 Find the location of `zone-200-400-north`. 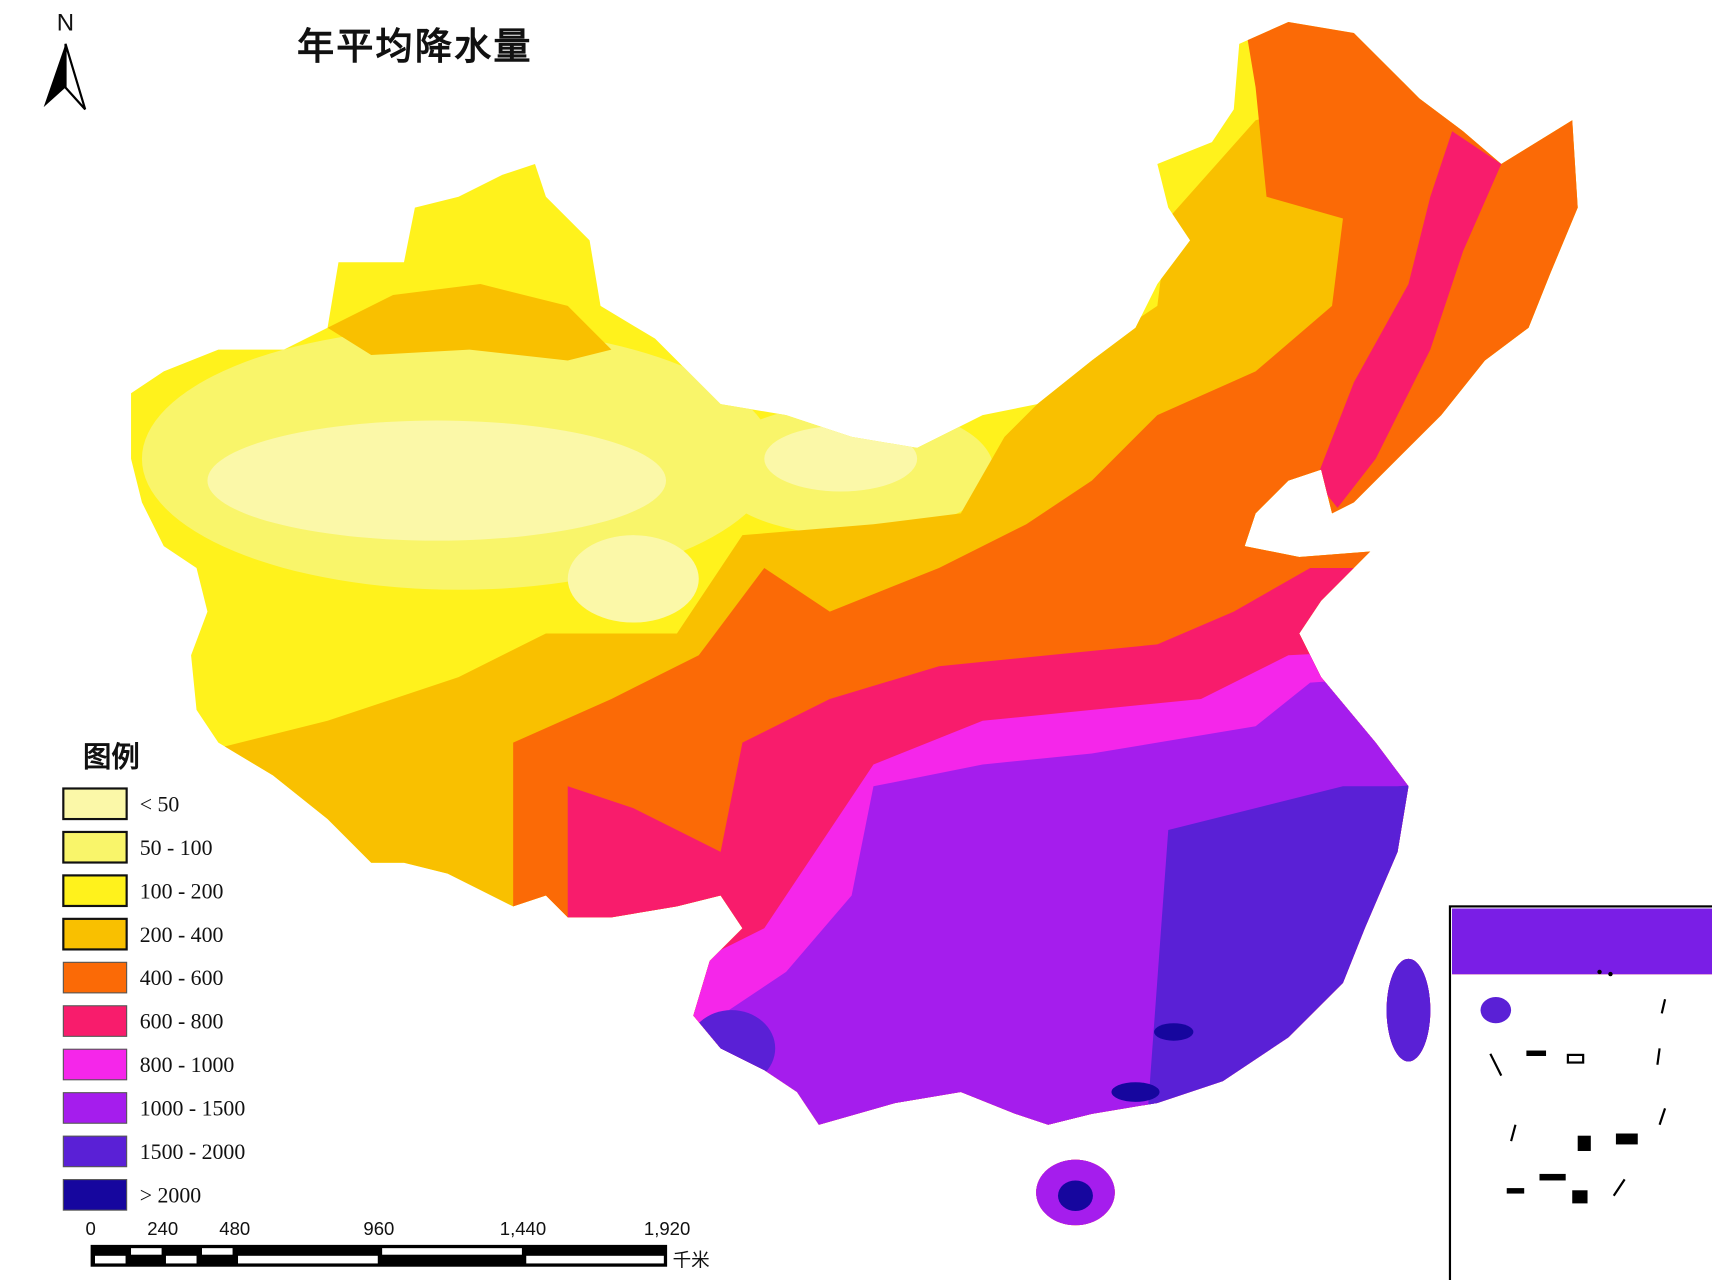

zone-200-400-north is located at coordinates (469, 322).